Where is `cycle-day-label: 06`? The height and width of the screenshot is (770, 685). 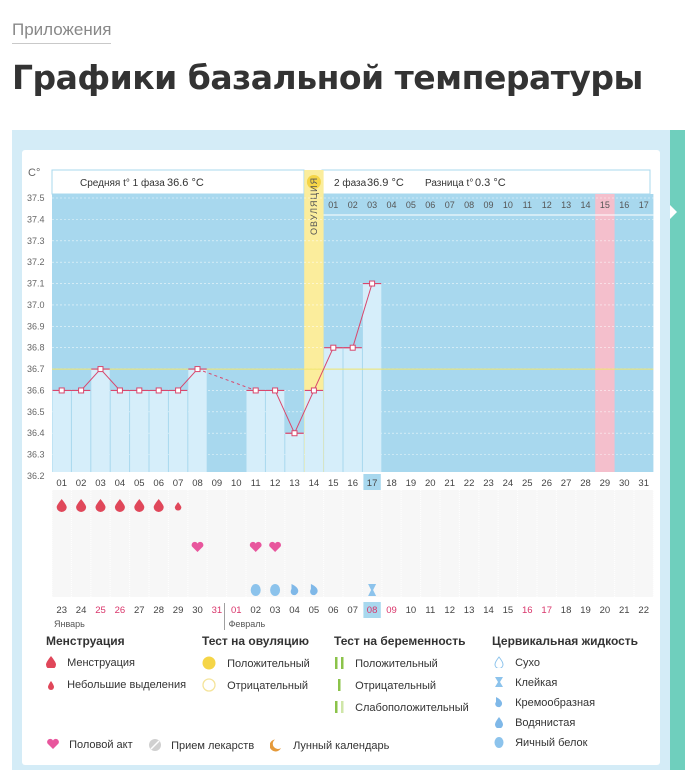
cycle-day-label: 06 is located at coordinates (158, 483).